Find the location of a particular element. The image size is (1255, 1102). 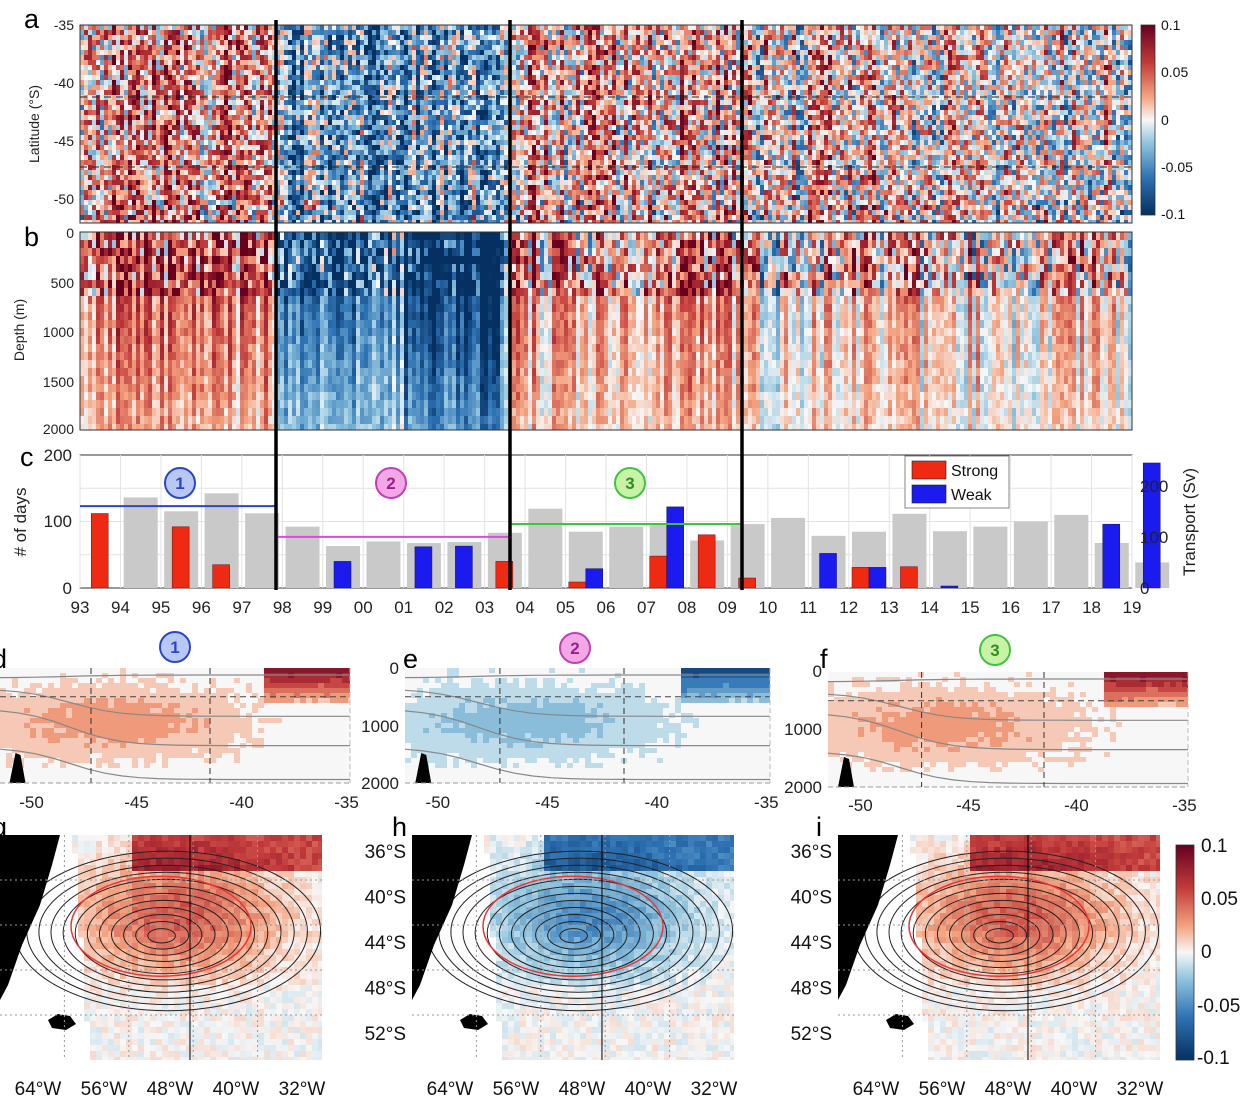

panel-b-ylabel: Depth (m) is located at coordinates (19, 330).